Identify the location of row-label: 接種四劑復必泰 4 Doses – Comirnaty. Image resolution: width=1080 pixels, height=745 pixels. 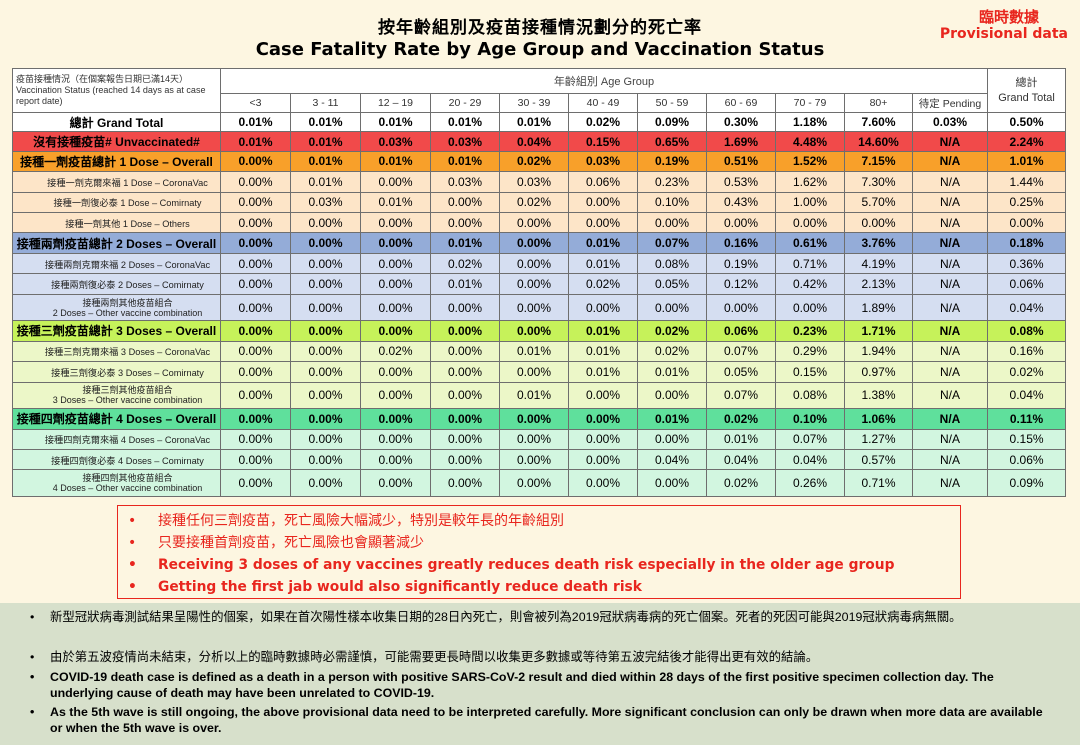
(116, 459).